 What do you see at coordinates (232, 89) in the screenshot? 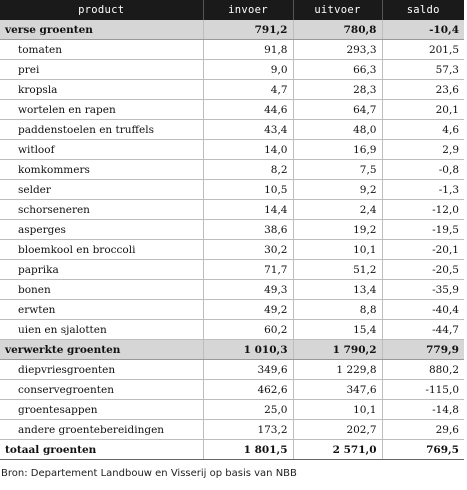
I see `table-row: kropsla 4,7 28,3 23,6` at bounding box center [232, 89].